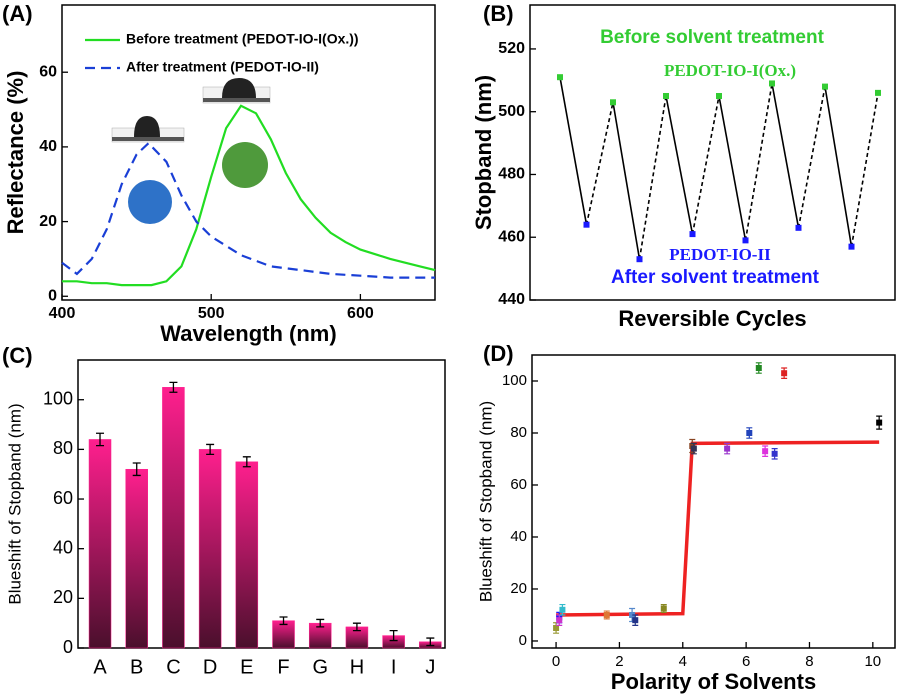  What do you see at coordinates (718, 528) in the screenshot?
I see `fit-line` at bounding box center [718, 528].